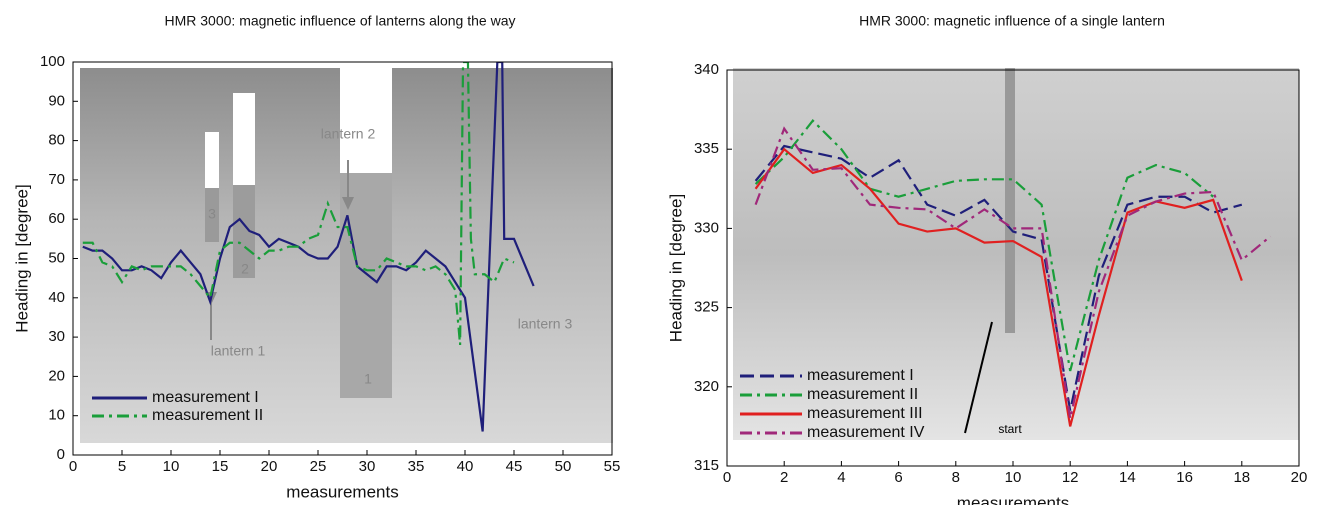 This screenshot has height=505, width=1326. I want to click on x-tick-label: 25, so click(318, 466).